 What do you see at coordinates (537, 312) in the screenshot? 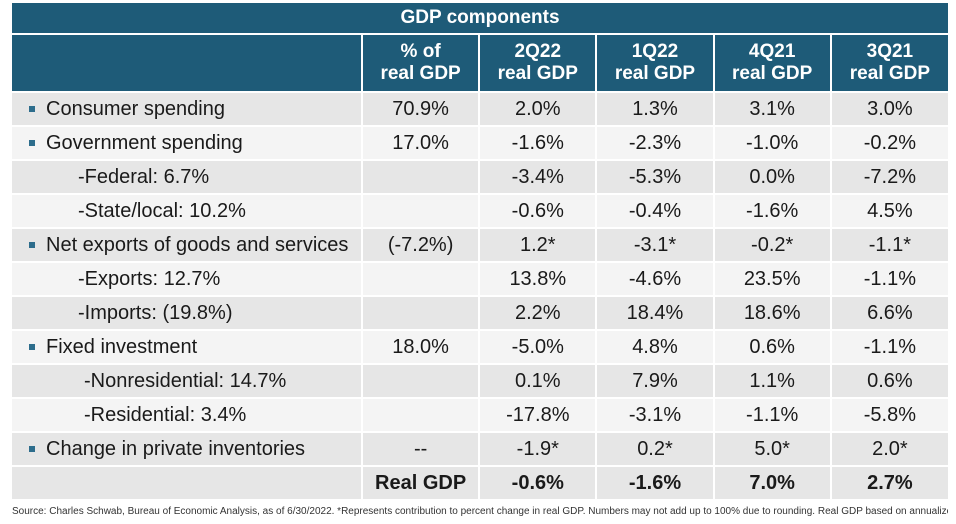
I see `value-cell-q2-22: 2.2%` at bounding box center [537, 312].